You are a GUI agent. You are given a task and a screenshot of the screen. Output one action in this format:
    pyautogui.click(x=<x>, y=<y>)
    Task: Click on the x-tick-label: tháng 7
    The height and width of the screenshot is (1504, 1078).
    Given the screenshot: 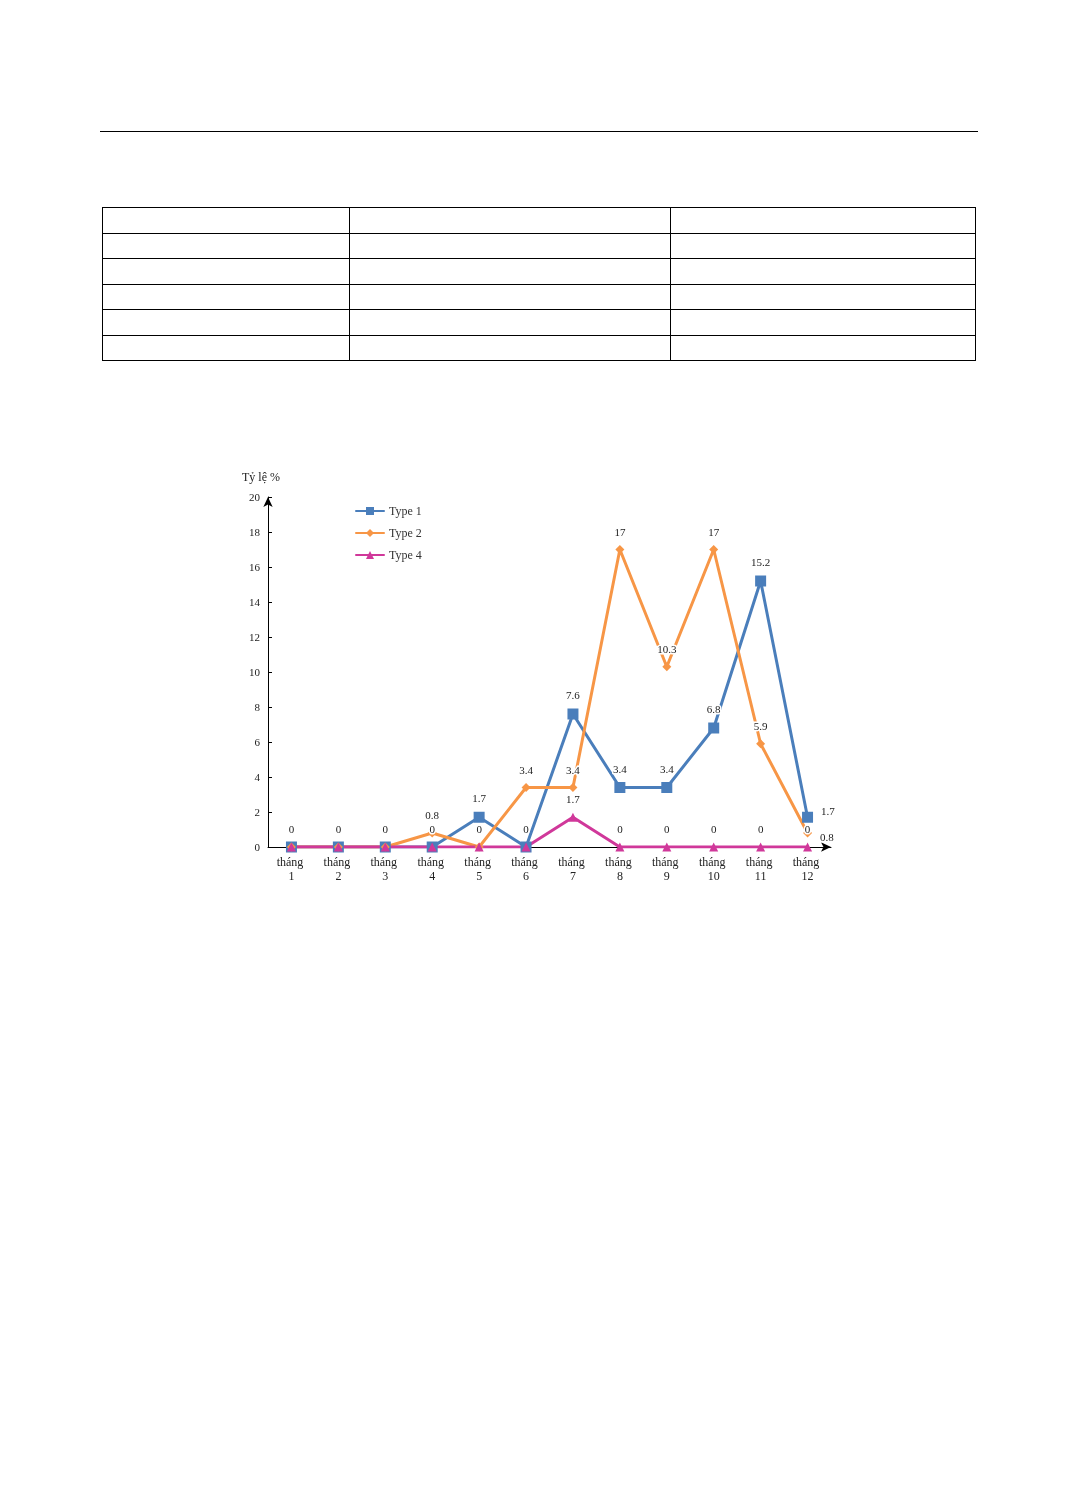 What is the action you would take?
    pyautogui.click(x=573, y=869)
    